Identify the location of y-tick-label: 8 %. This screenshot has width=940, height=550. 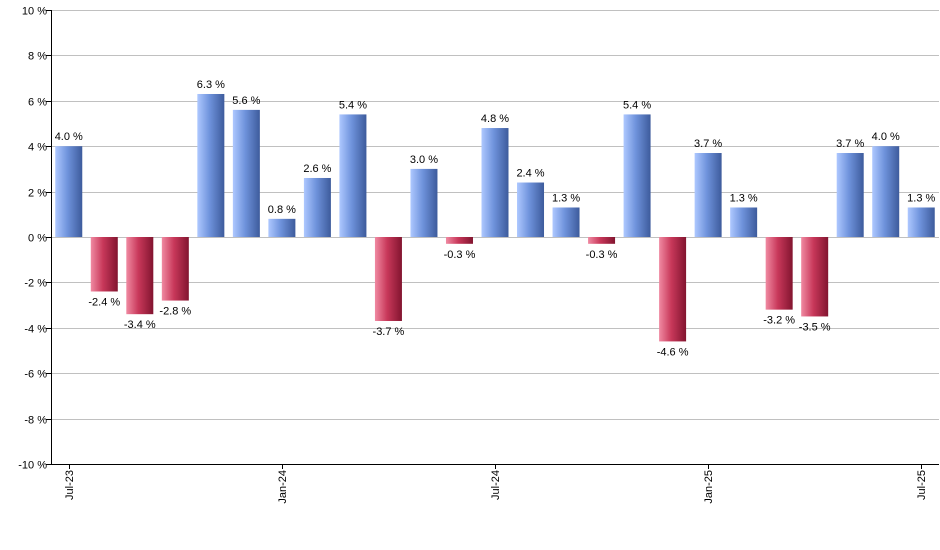
(37, 57).